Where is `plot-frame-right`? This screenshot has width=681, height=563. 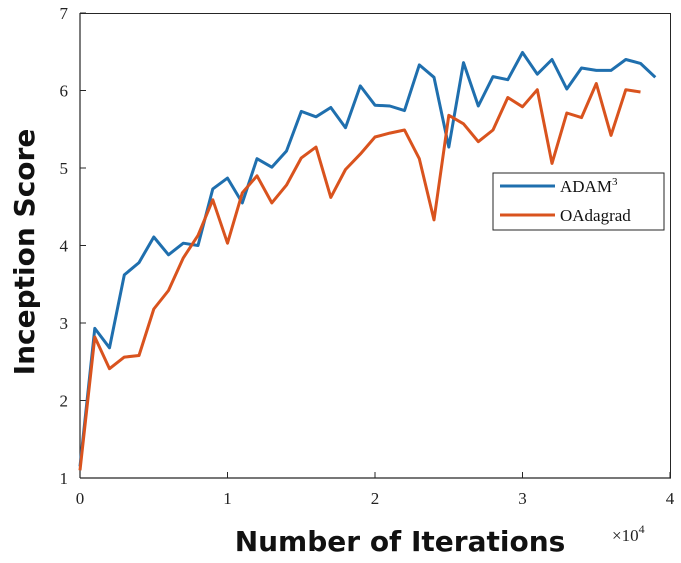 plot-frame-right is located at coordinates (670, 245).